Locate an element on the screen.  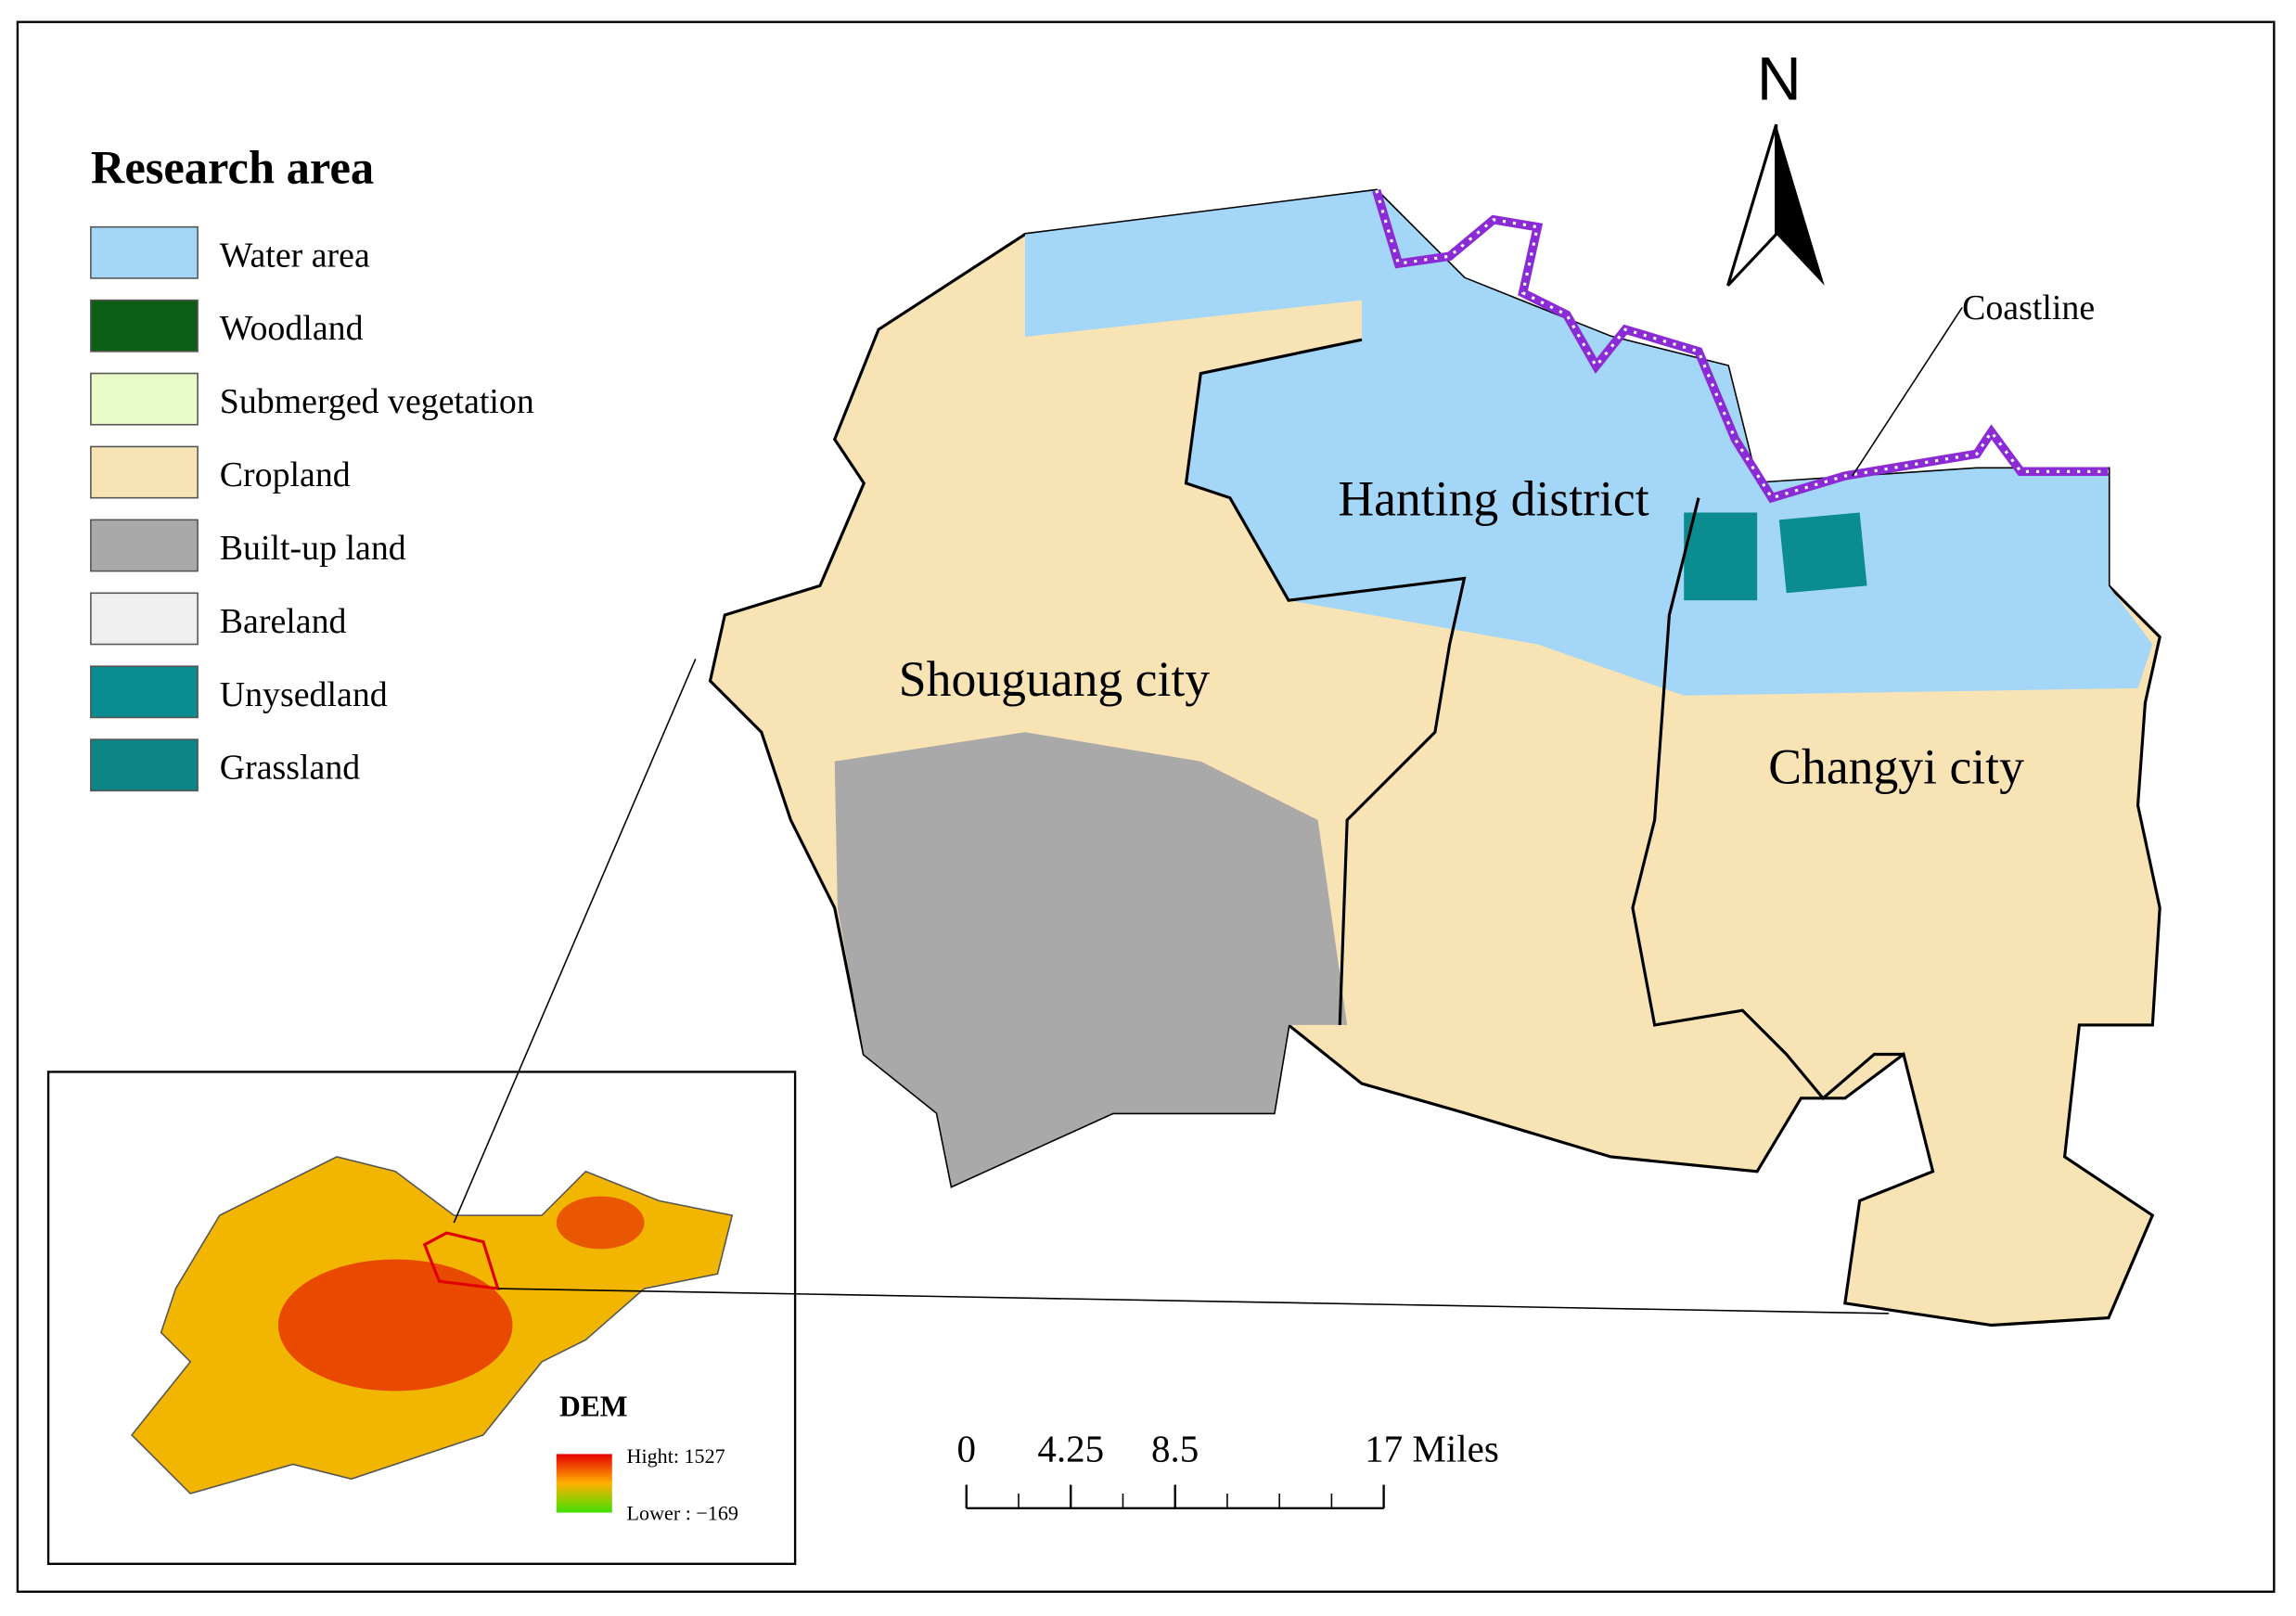
region-label: Shouguang city is located at coordinates (1055, 679).